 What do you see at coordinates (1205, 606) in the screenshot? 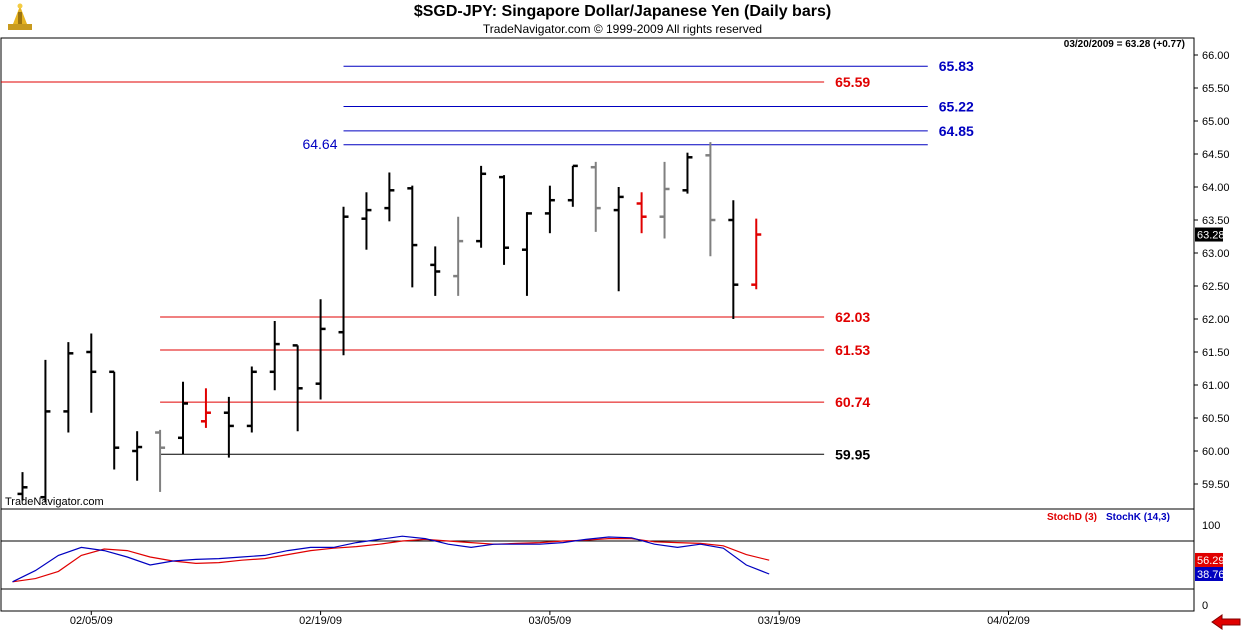
I see `stochastic-tick-label: 0` at bounding box center [1205, 606].